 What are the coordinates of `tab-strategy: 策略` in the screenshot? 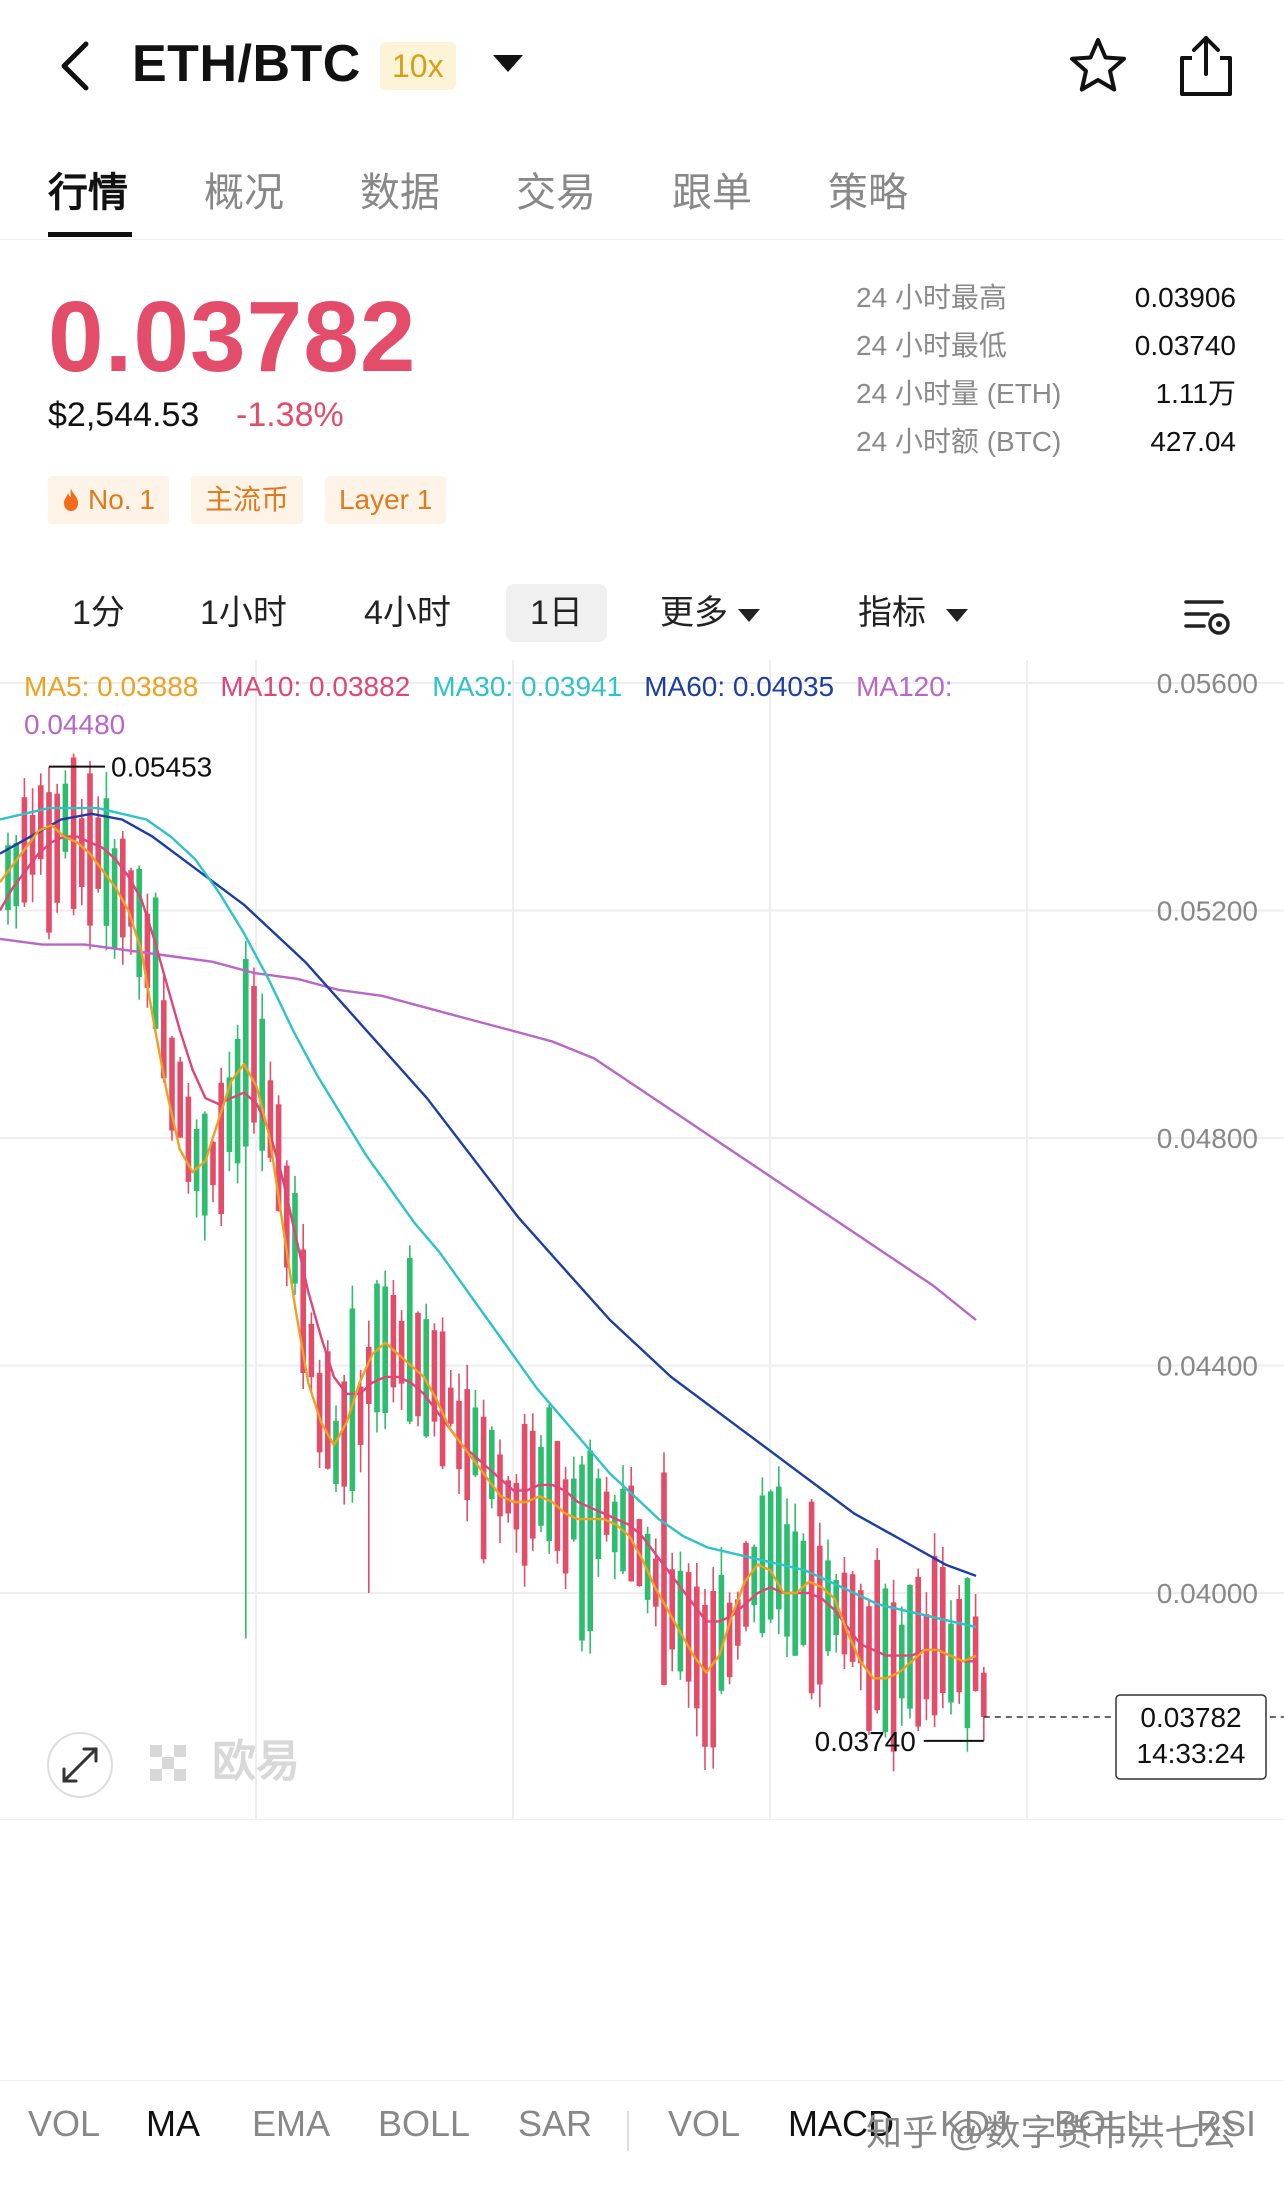 It's located at (868, 193).